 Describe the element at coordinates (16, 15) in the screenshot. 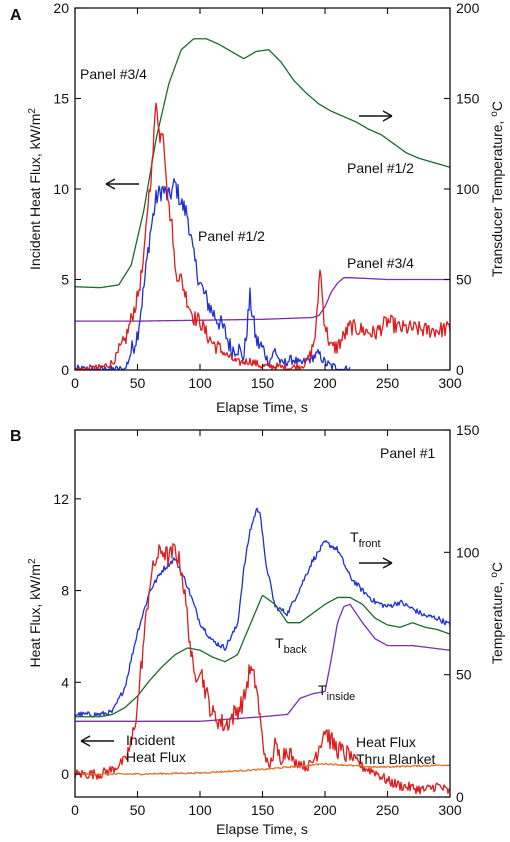

I see `panel-a-label: A` at that location.